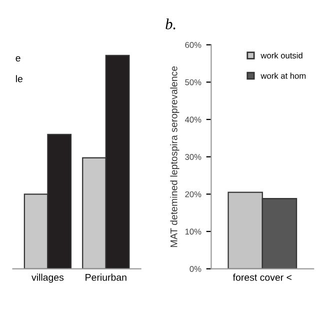  I want to click on y-axis-title: MAT detemined leptospira seroprevalence, so click(175, 156).